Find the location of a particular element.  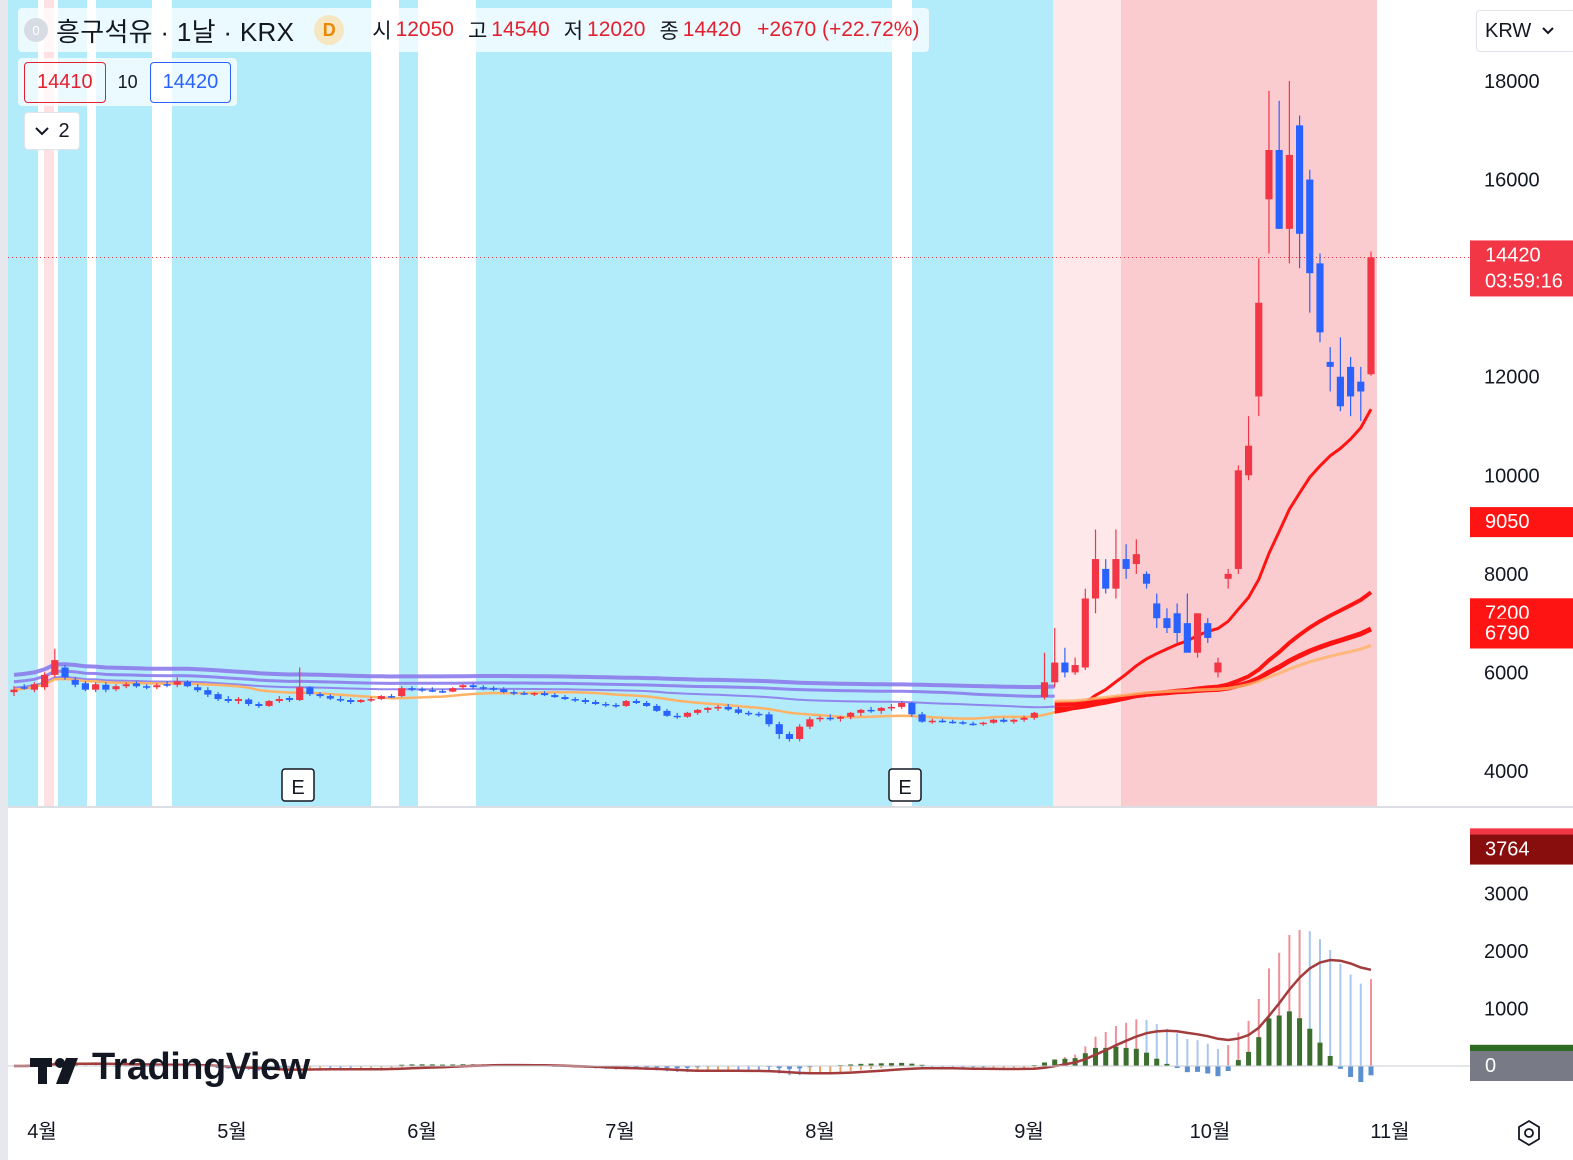

indicators-collapse-button: 2 is located at coordinates (52, 131).